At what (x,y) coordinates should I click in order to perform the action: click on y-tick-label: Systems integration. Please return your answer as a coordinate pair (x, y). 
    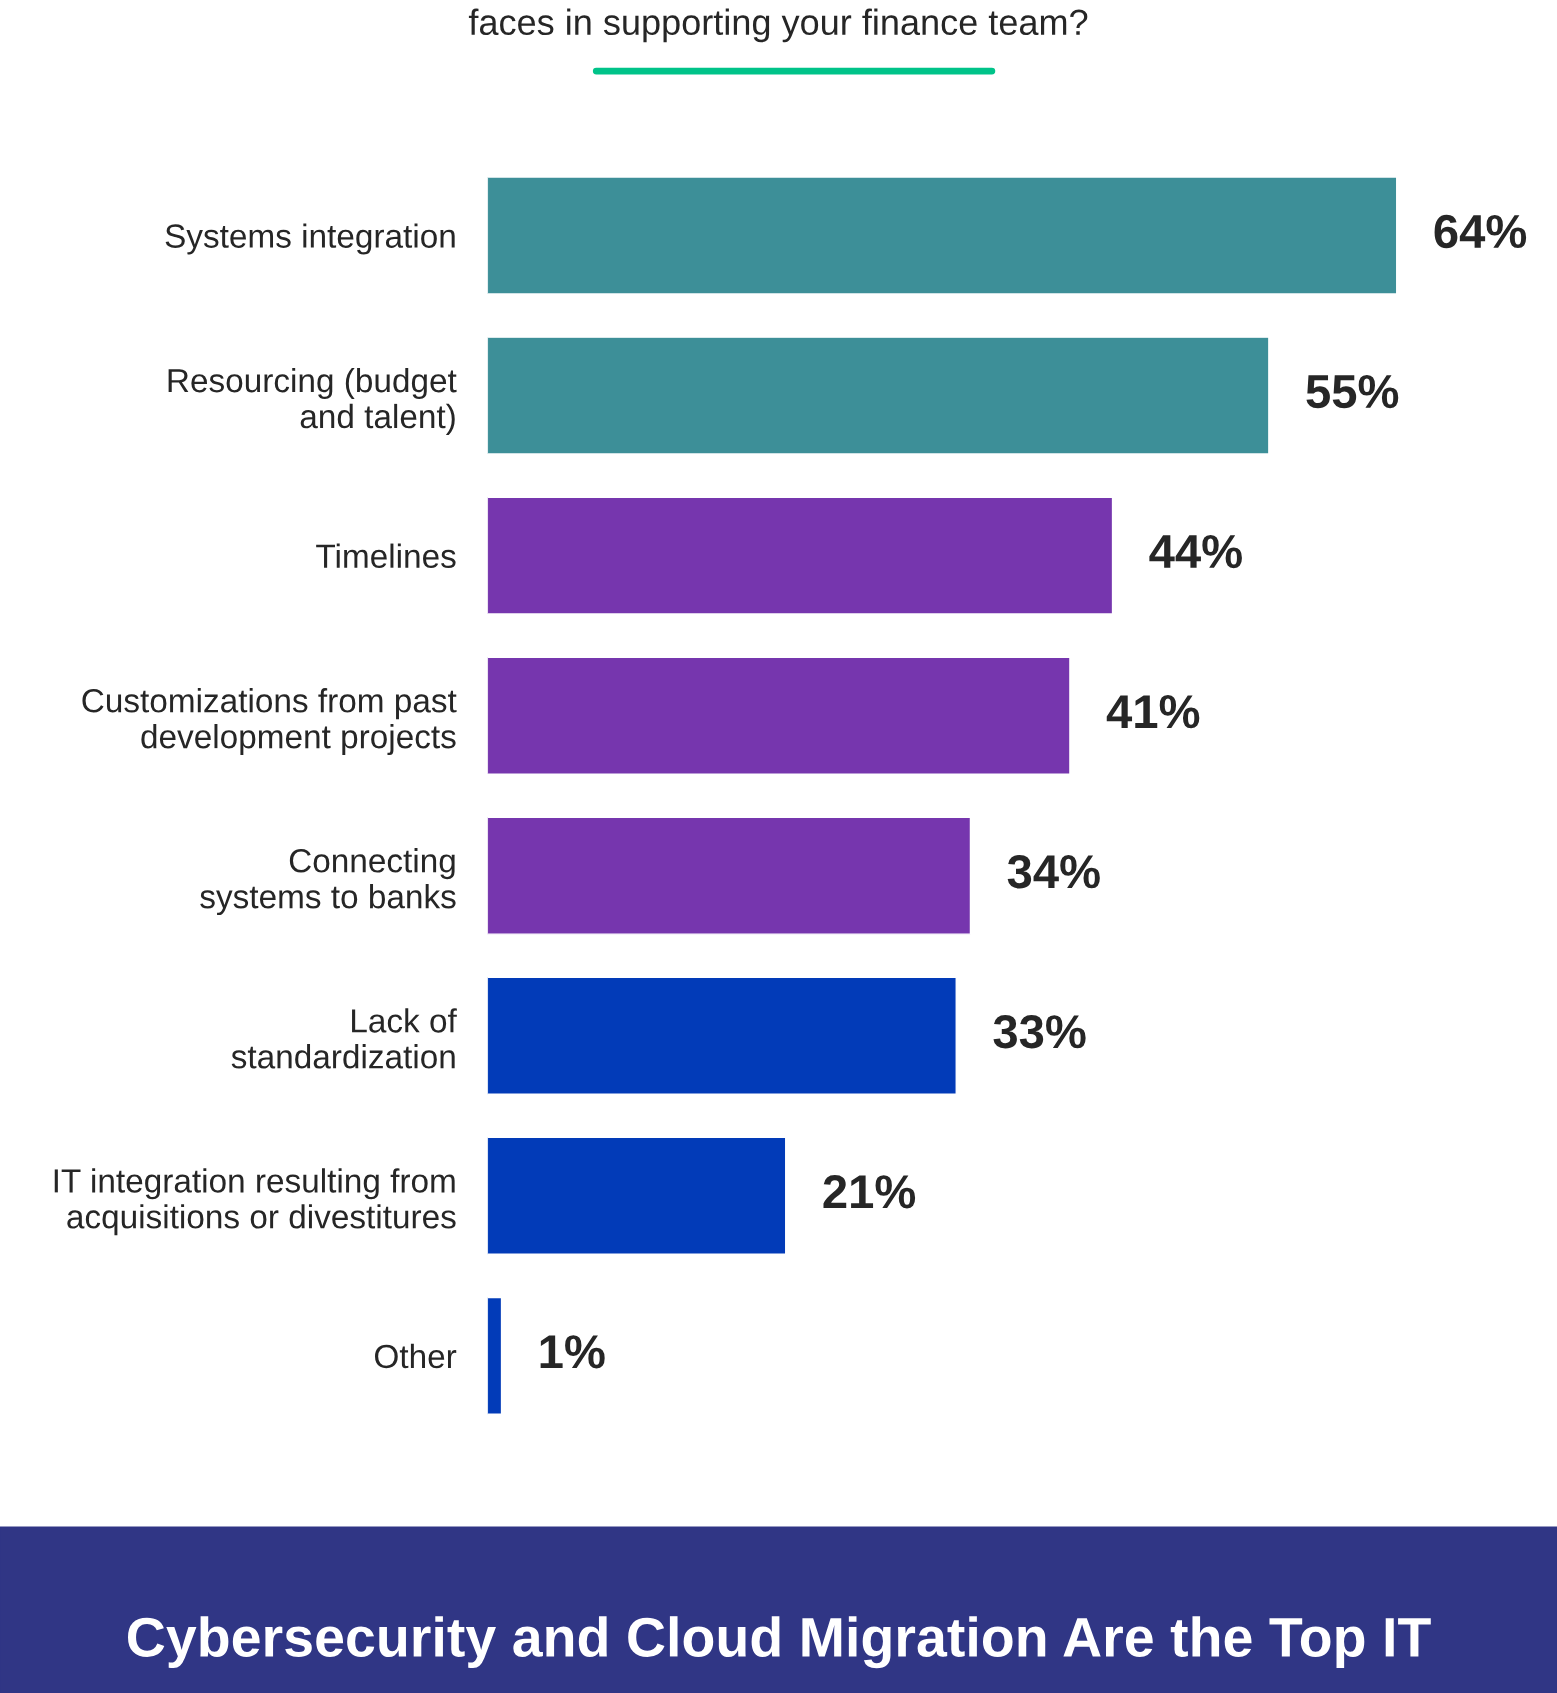
    Looking at the image, I should click on (310, 239).